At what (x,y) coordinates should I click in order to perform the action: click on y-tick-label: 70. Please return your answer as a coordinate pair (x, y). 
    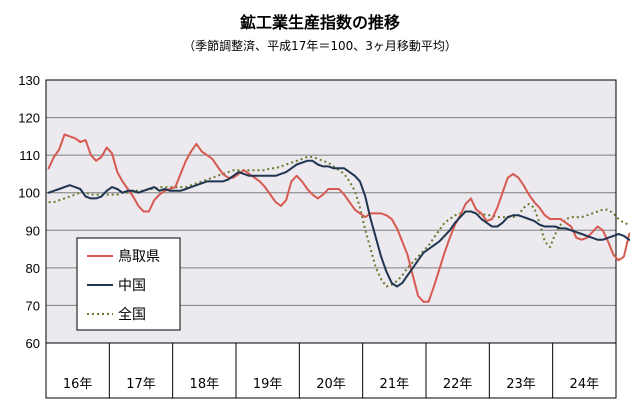
    Looking at the image, I should click on (33, 305).